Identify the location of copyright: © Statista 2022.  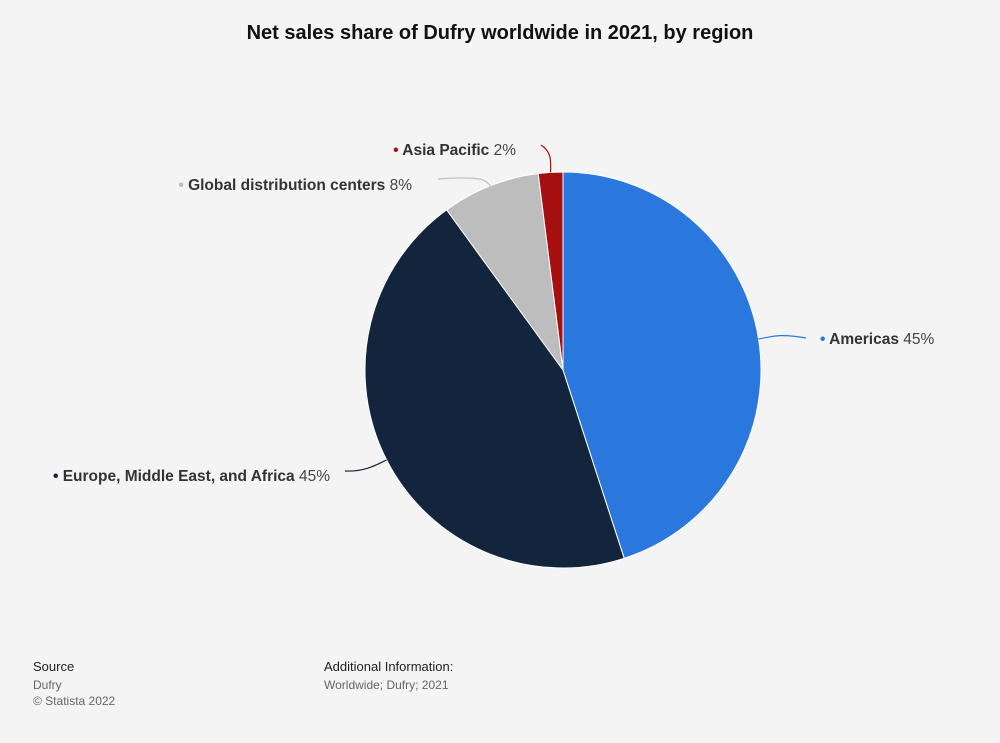
(74, 701).